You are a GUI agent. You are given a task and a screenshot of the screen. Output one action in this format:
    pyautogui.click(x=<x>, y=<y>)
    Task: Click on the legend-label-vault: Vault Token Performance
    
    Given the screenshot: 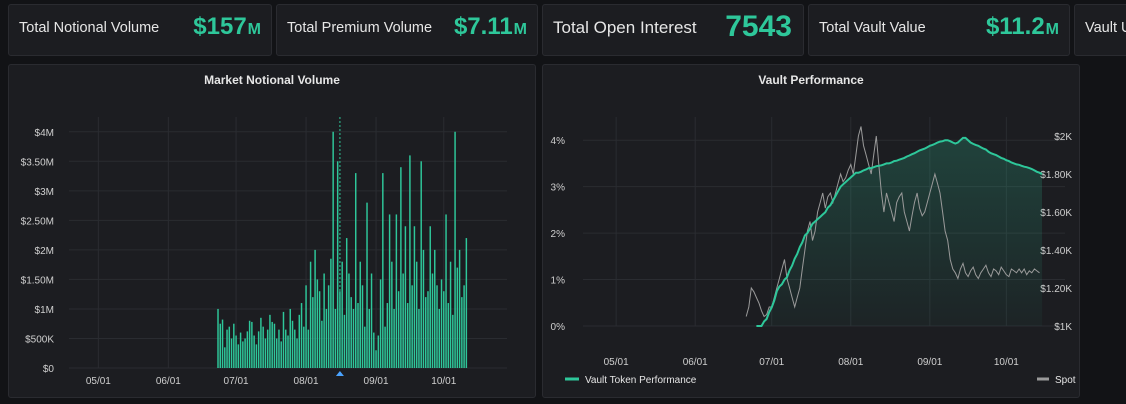 What is the action you would take?
    pyautogui.click(x=641, y=380)
    